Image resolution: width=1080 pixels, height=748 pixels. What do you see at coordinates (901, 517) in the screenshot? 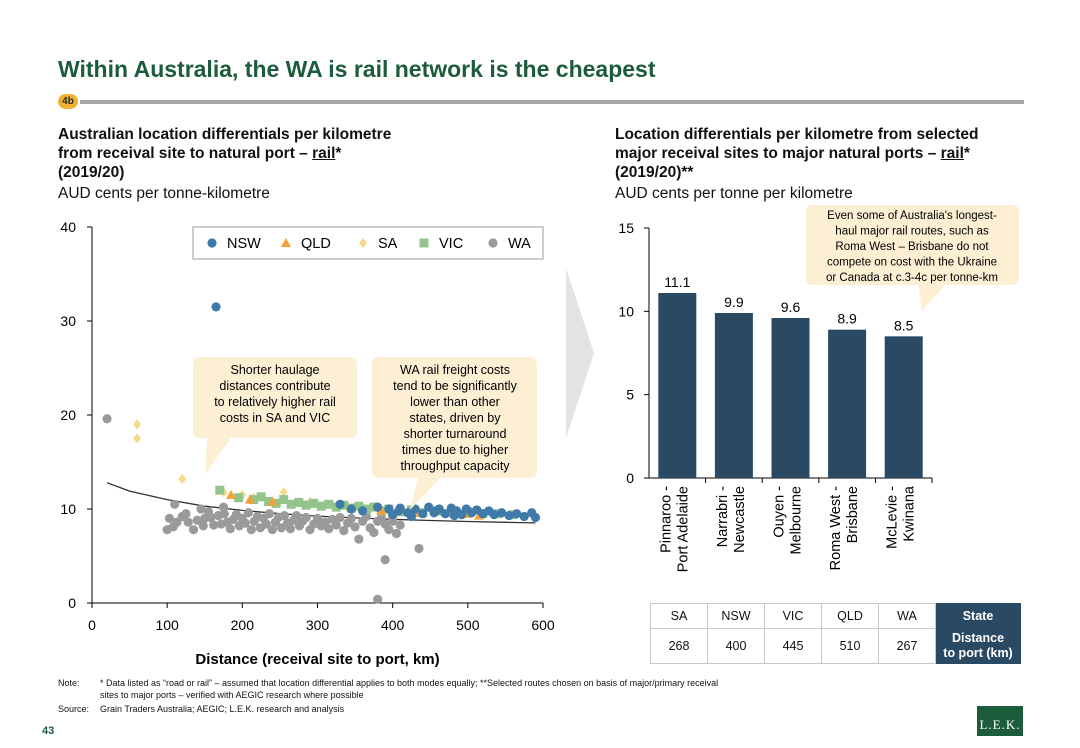
I see `bar-category-label: McLevie - Kwinana` at bounding box center [901, 517].